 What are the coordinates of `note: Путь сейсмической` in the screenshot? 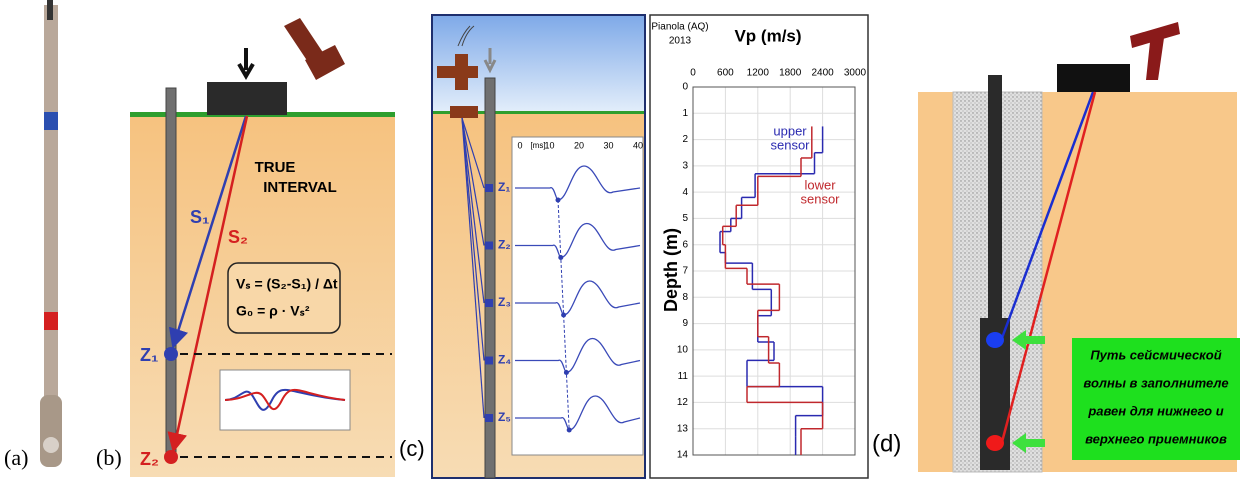 It's located at (1155, 354).